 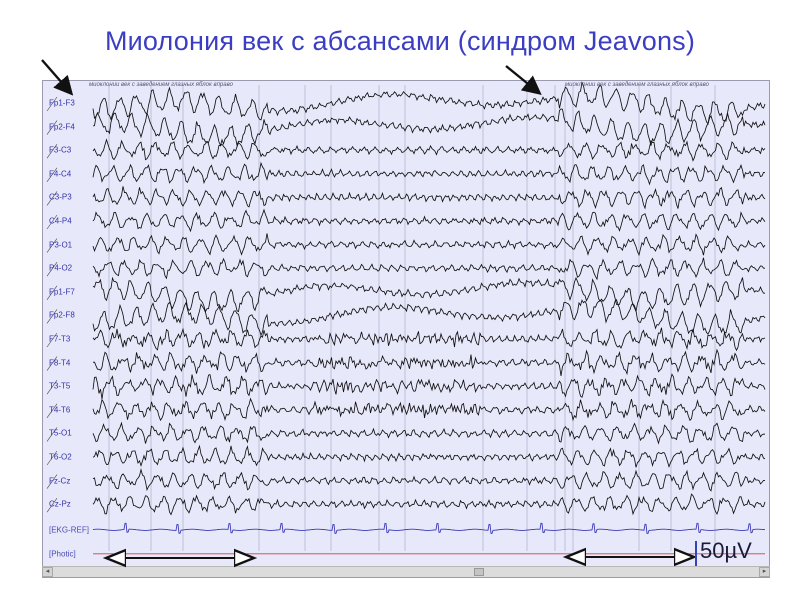 I want to click on amplitude-scale-label: 50µV, so click(x=726, y=550).